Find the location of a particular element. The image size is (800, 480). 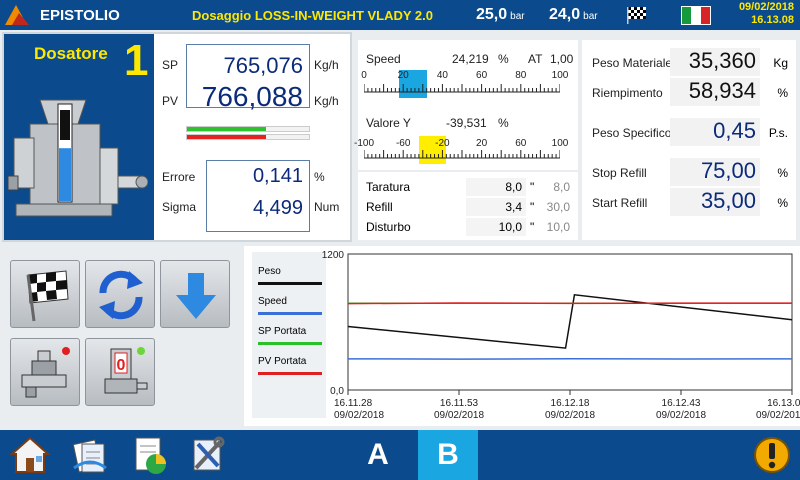

refill-label: Refill is located at coordinates (379, 207).